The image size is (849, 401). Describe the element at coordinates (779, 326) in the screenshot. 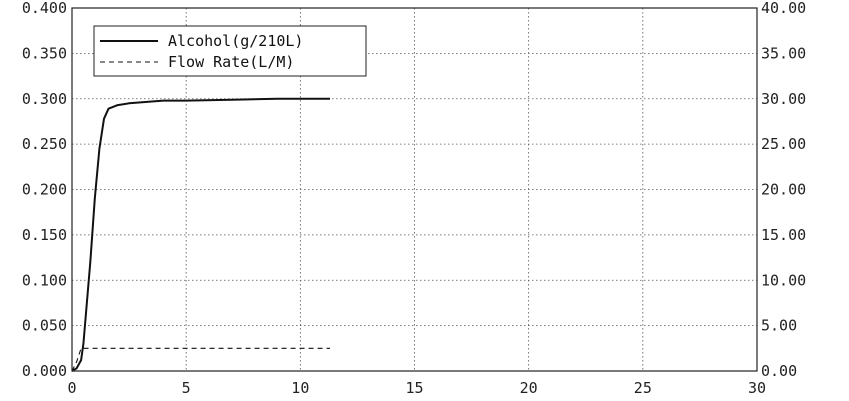

I see `y-right-tick-label: 5.00` at that location.